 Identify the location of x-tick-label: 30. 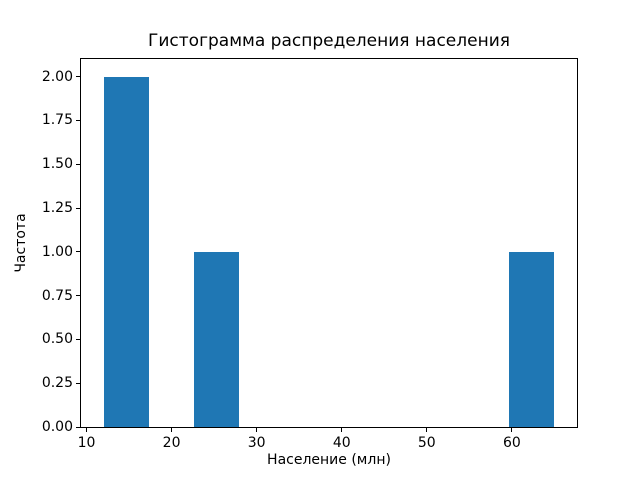
(256, 443).